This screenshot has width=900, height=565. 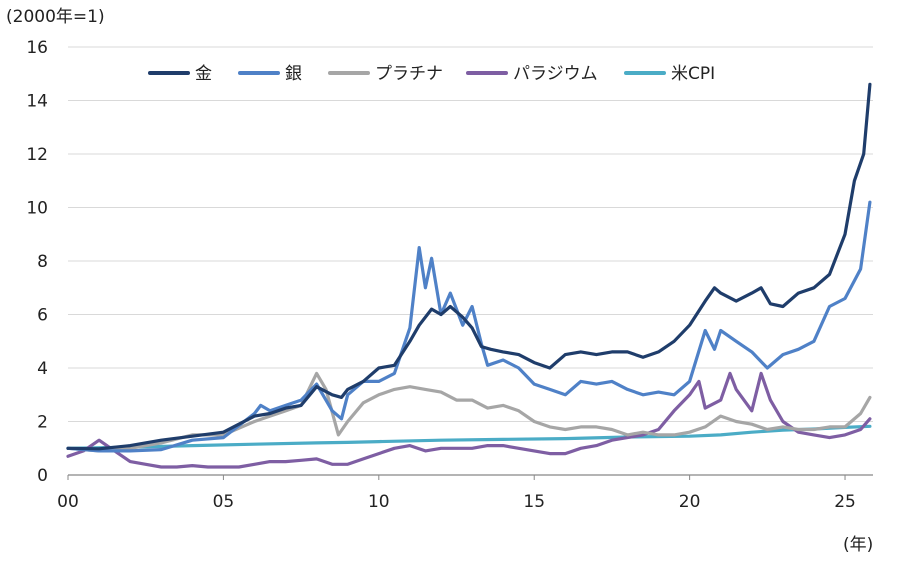 What do you see at coordinates (693, 74) in the screenshot?
I see `legend-label-4: 米CPI` at bounding box center [693, 74].